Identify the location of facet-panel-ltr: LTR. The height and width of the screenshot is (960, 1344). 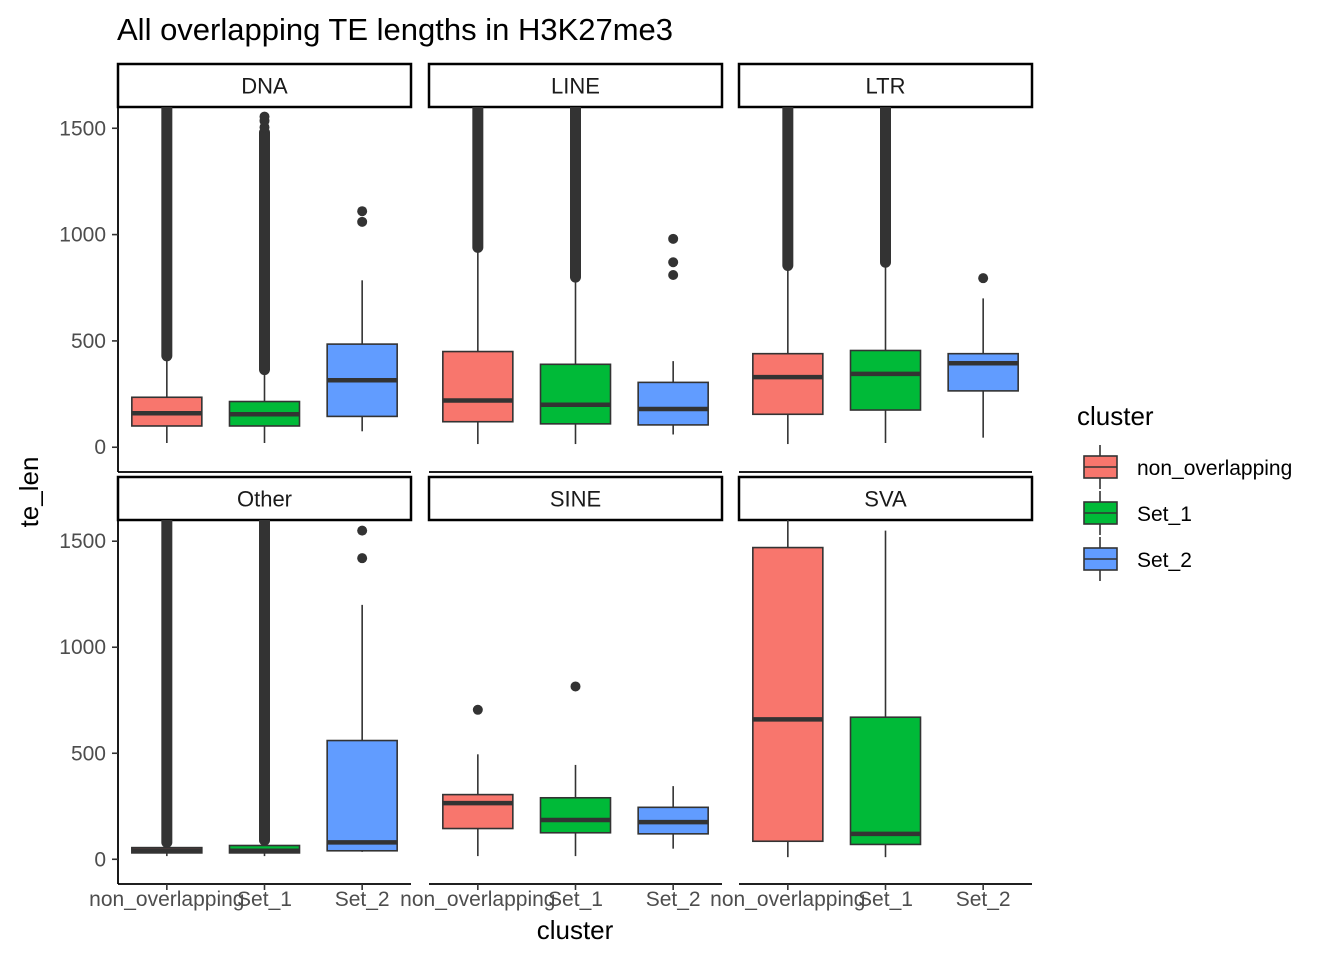
(885, 267).